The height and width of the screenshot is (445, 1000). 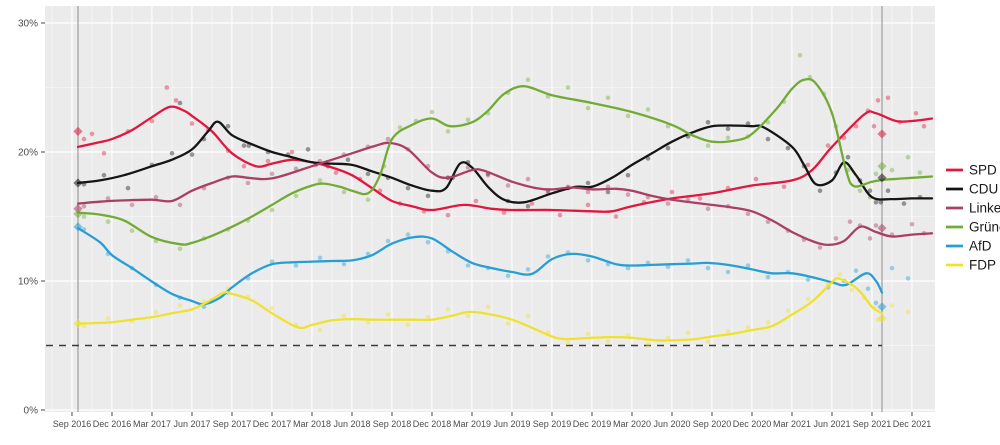 I want to click on x-axis-label: Jun 2019, so click(x=511, y=424).